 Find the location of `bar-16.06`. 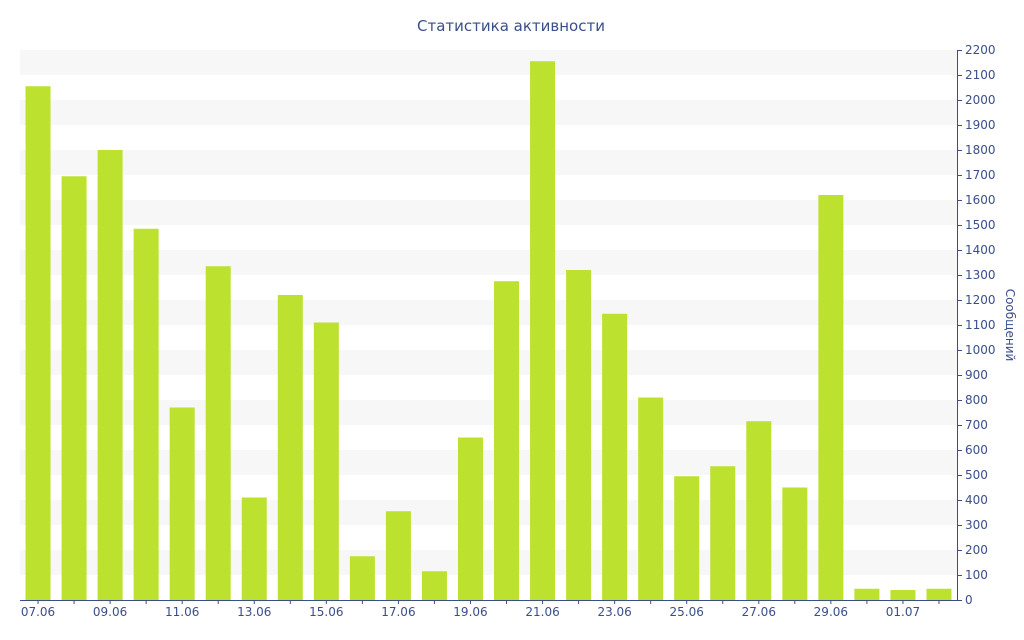

bar-16.06 is located at coordinates (362, 578).